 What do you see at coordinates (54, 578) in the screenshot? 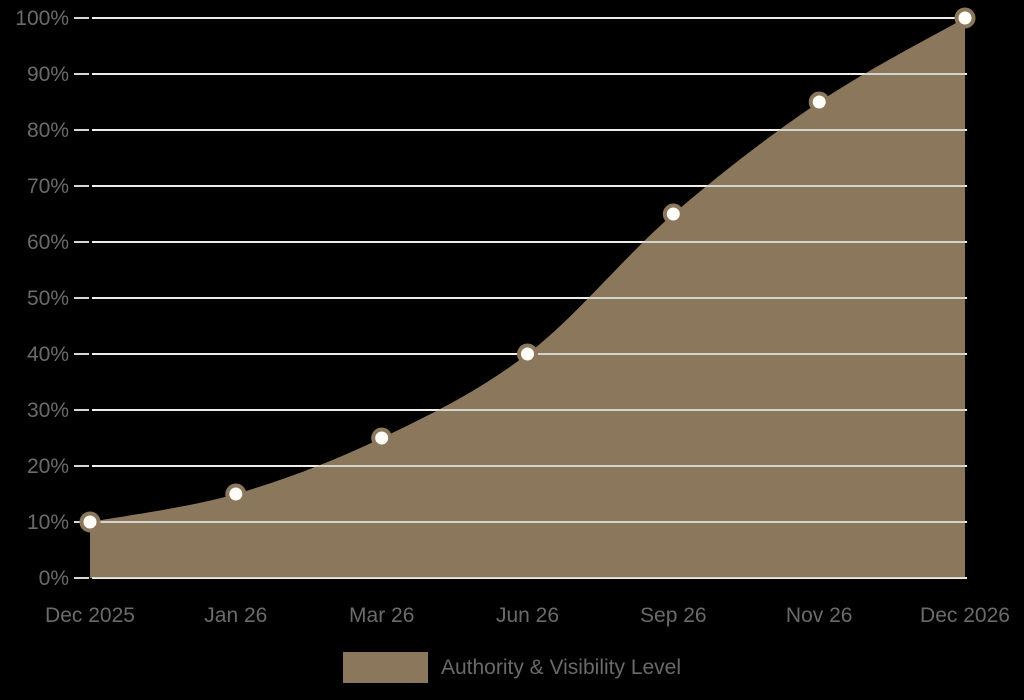
I see `y-axis-label: 0%` at bounding box center [54, 578].